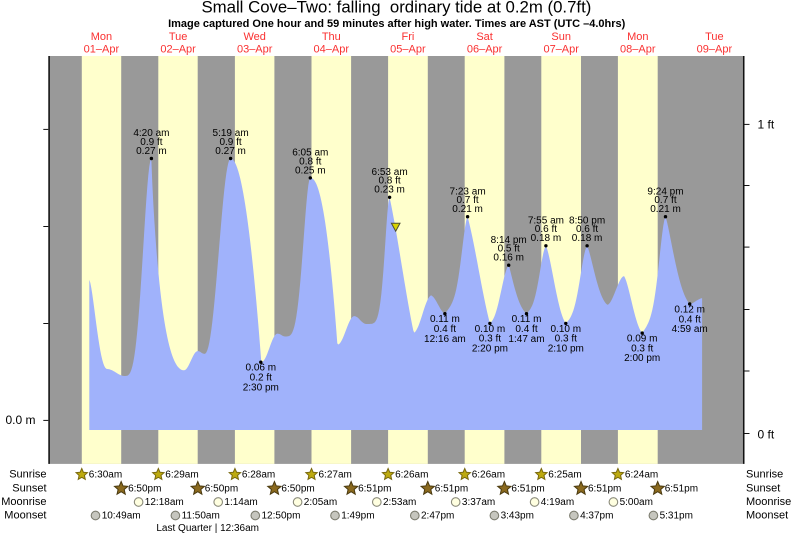  Describe the element at coordinates (485, 50) in the screenshot. I see `svg-text: 06–Apr` at that location.